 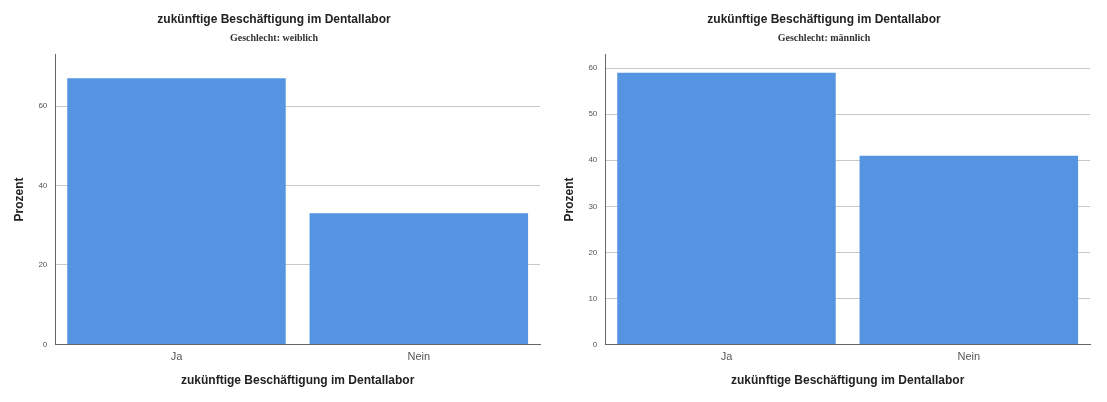 What do you see at coordinates (593, 206) in the screenshot?
I see `y-tick-label: 30` at bounding box center [593, 206].